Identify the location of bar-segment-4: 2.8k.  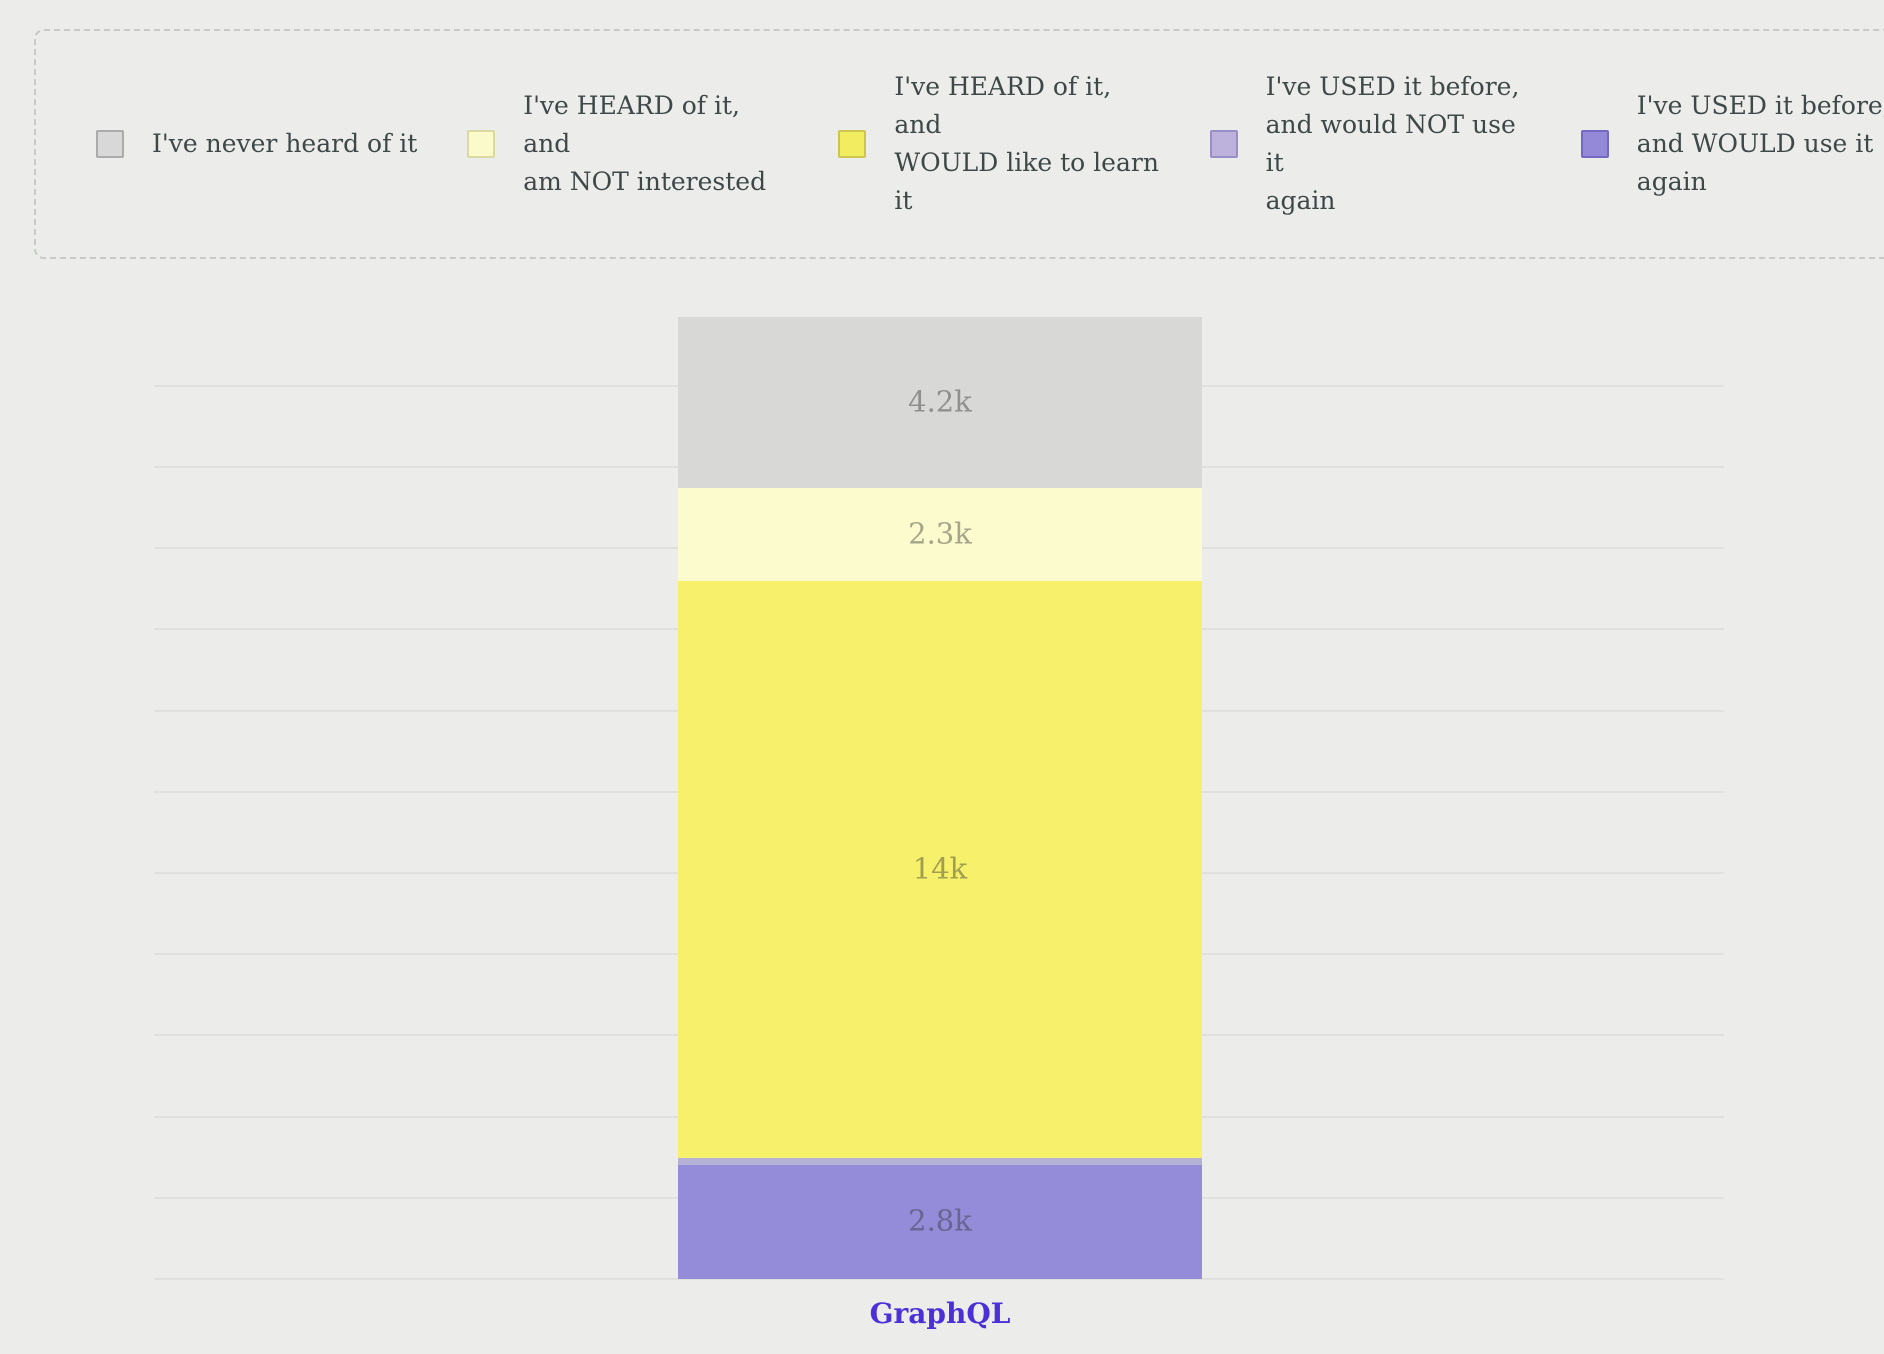
(940, 1222).